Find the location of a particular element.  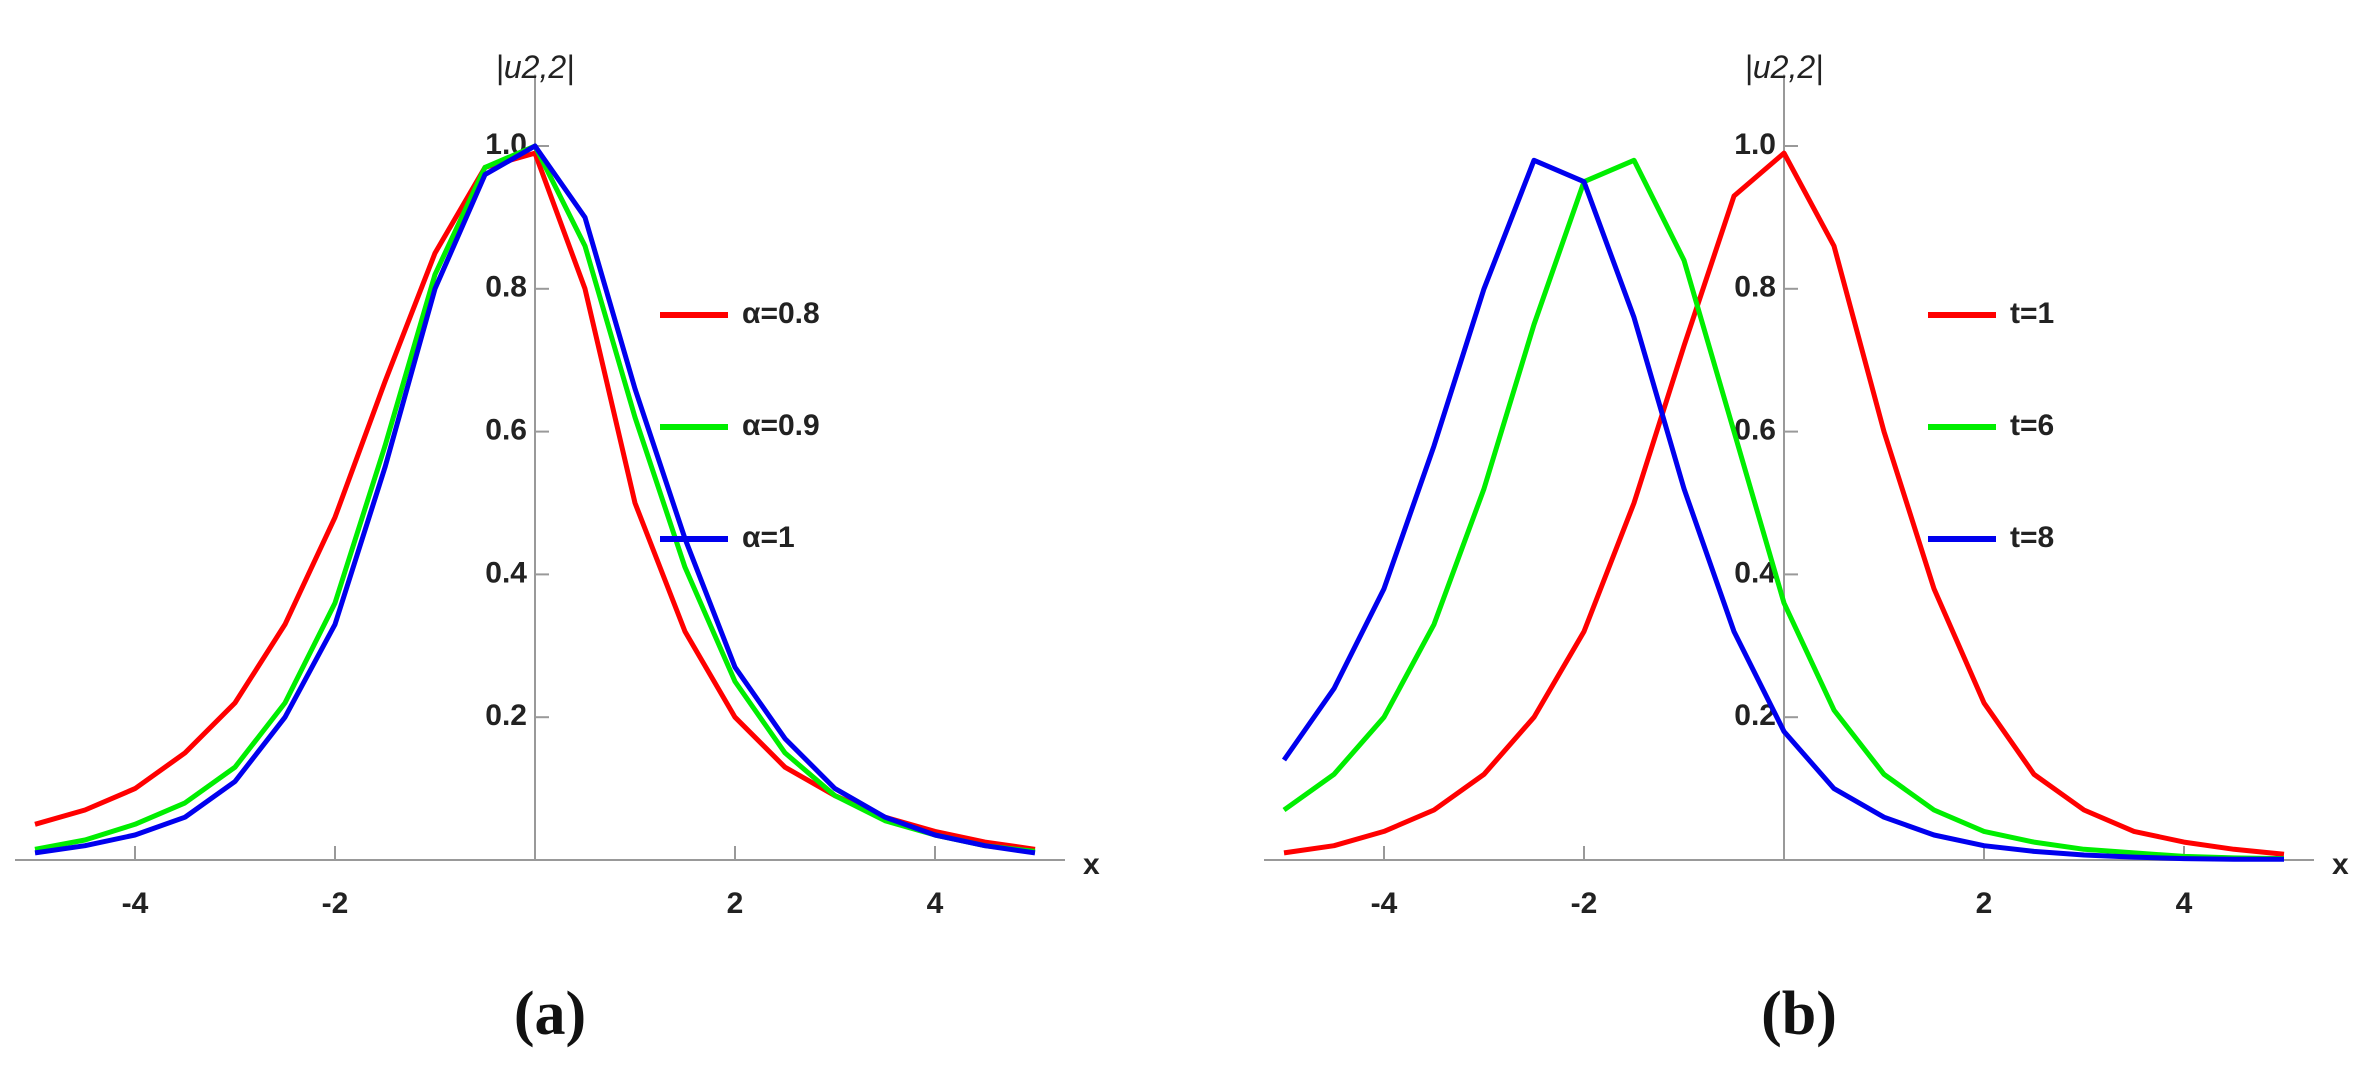

legend-label: t=1 is located at coordinates (2032, 313).